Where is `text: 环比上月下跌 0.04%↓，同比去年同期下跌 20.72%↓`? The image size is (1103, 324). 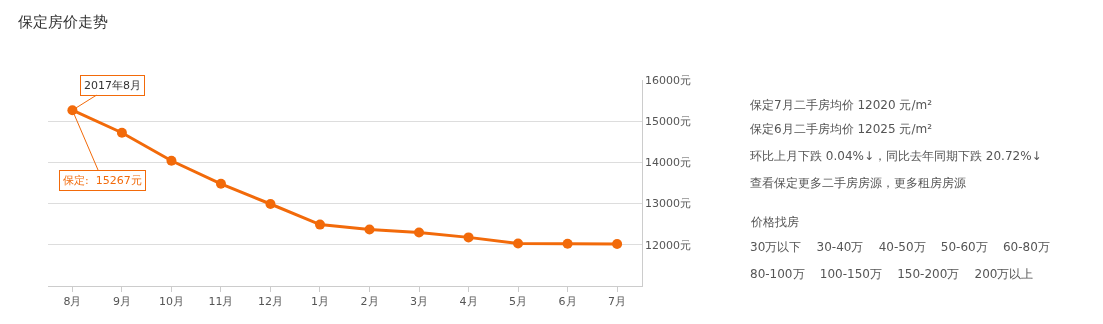 text: 环比上月下跌 0.04%↓，同比去年同期下跌 20.72%↓ is located at coordinates (896, 156).